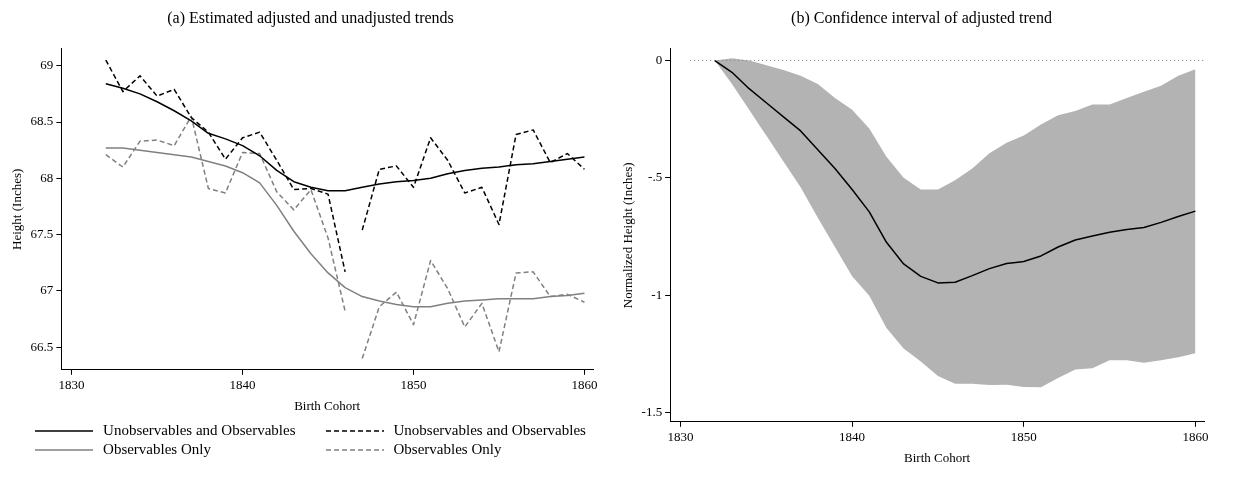  Describe the element at coordinates (655, 177) in the screenshot. I see `y-tick-label: -.5` at that location.